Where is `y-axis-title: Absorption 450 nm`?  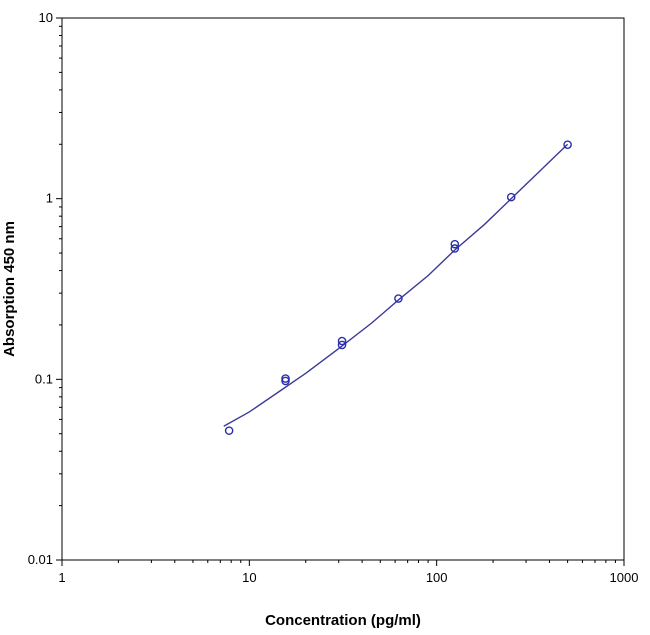 y-axis-title: Absorption 450 nm is located at coordinates (9, 289).